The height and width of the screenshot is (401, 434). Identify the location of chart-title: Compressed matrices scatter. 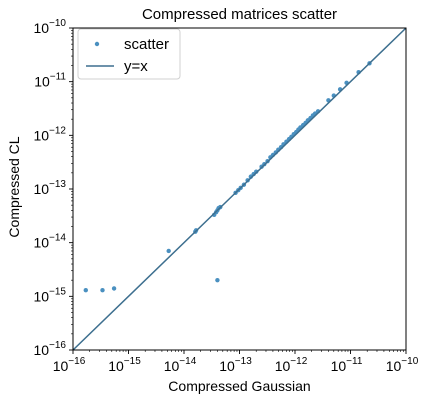
(239, 14).